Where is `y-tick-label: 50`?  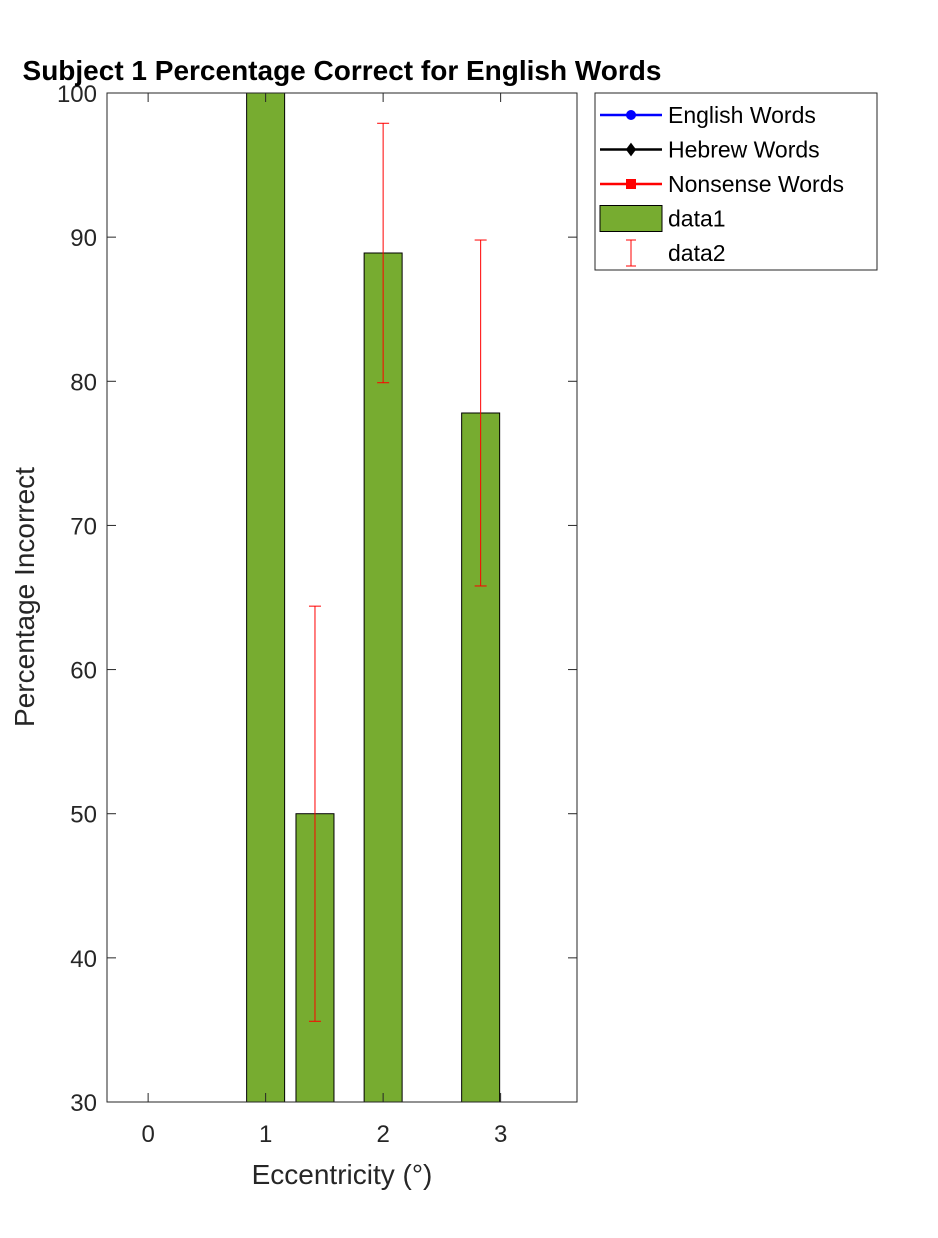 y-tick-label: 50 is located at coordinates (83, 815).